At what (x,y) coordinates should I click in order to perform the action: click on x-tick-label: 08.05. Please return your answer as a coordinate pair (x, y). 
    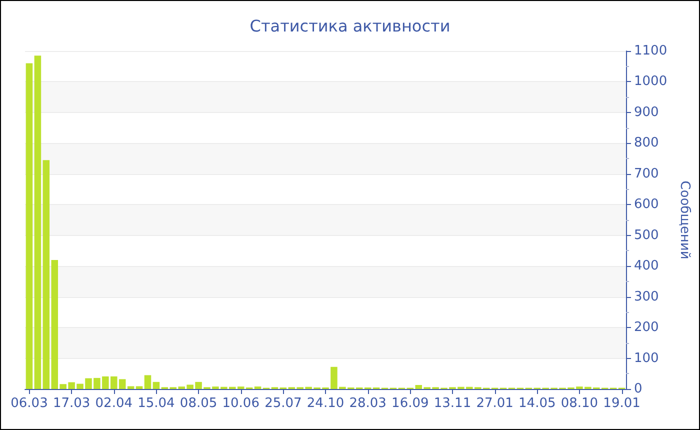
    Looking at the image, I should click on (199, 403).